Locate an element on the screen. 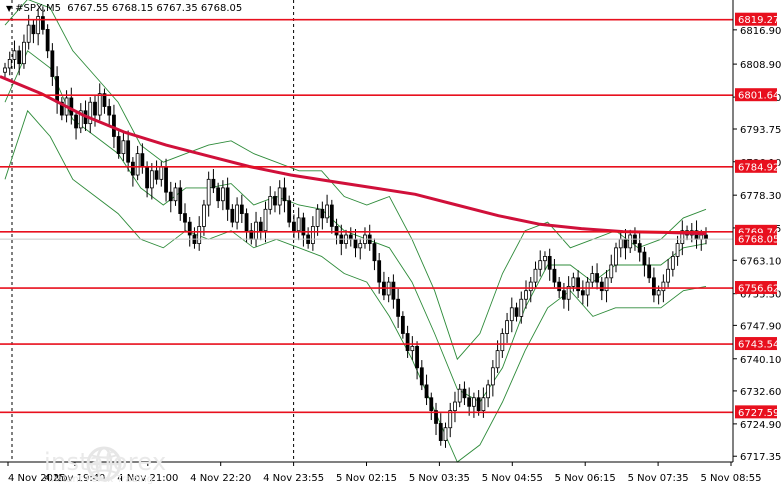 Image resolution: width=781 pixels, height=489 pixels. symbol-label: #SPX,M5 is located at coordinates (38, 8).